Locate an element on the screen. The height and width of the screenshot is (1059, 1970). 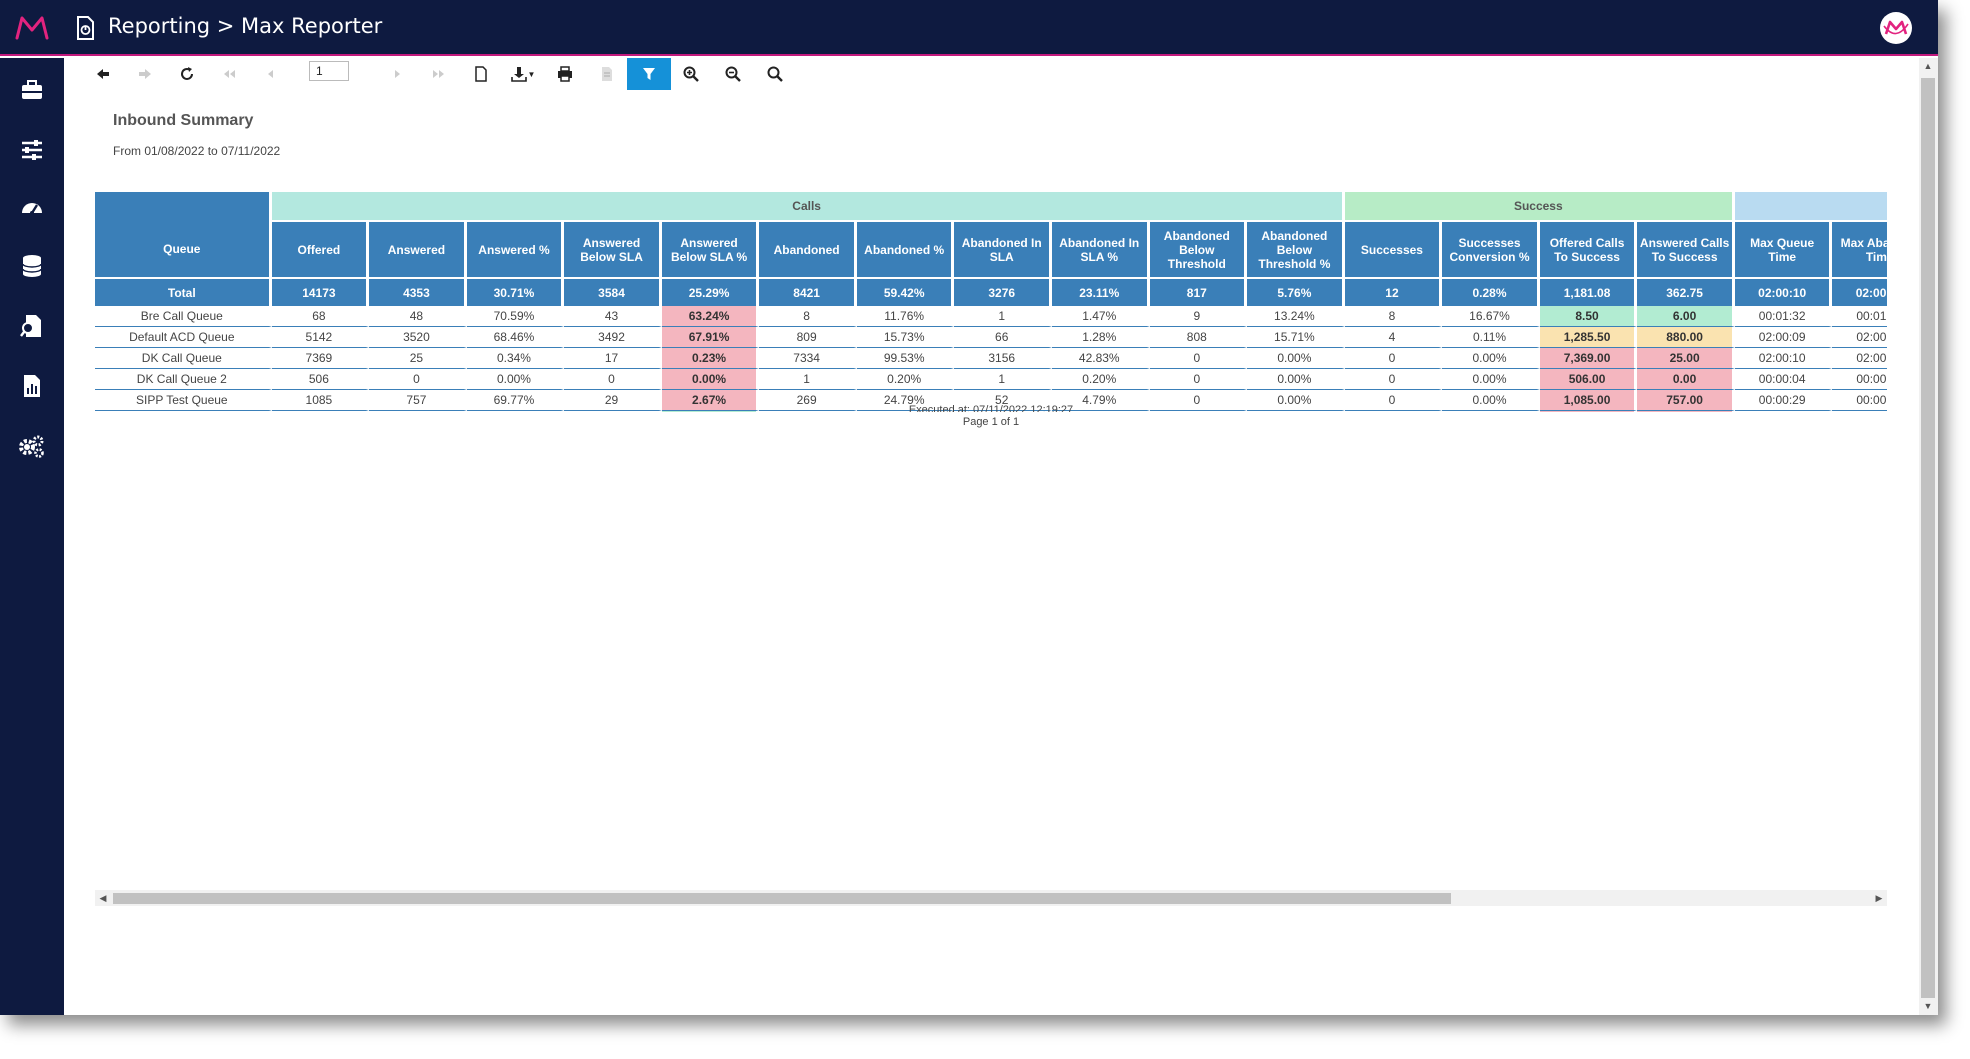
table-cell: 70.59% is located at coordinates (515, 316).